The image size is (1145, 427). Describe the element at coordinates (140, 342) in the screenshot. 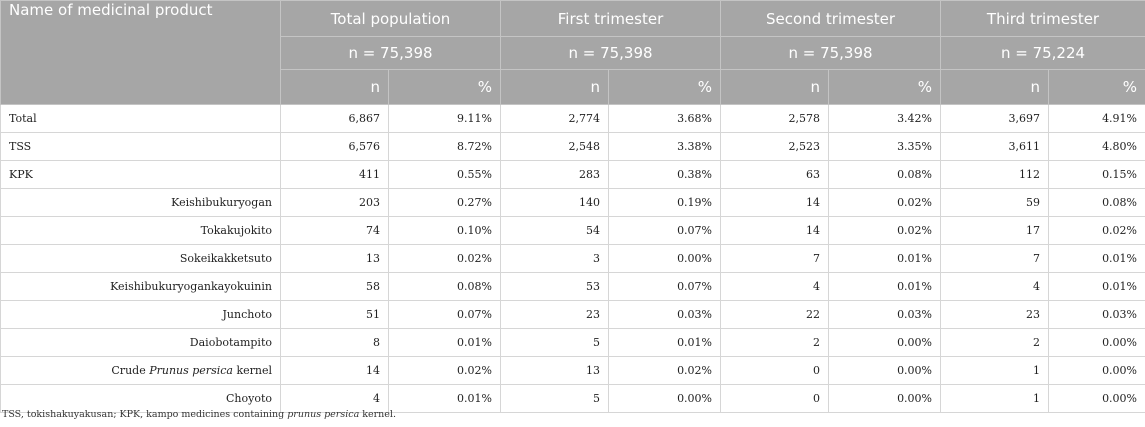

I see `row-name-daiobotampito: Daiobotampito` at that location.